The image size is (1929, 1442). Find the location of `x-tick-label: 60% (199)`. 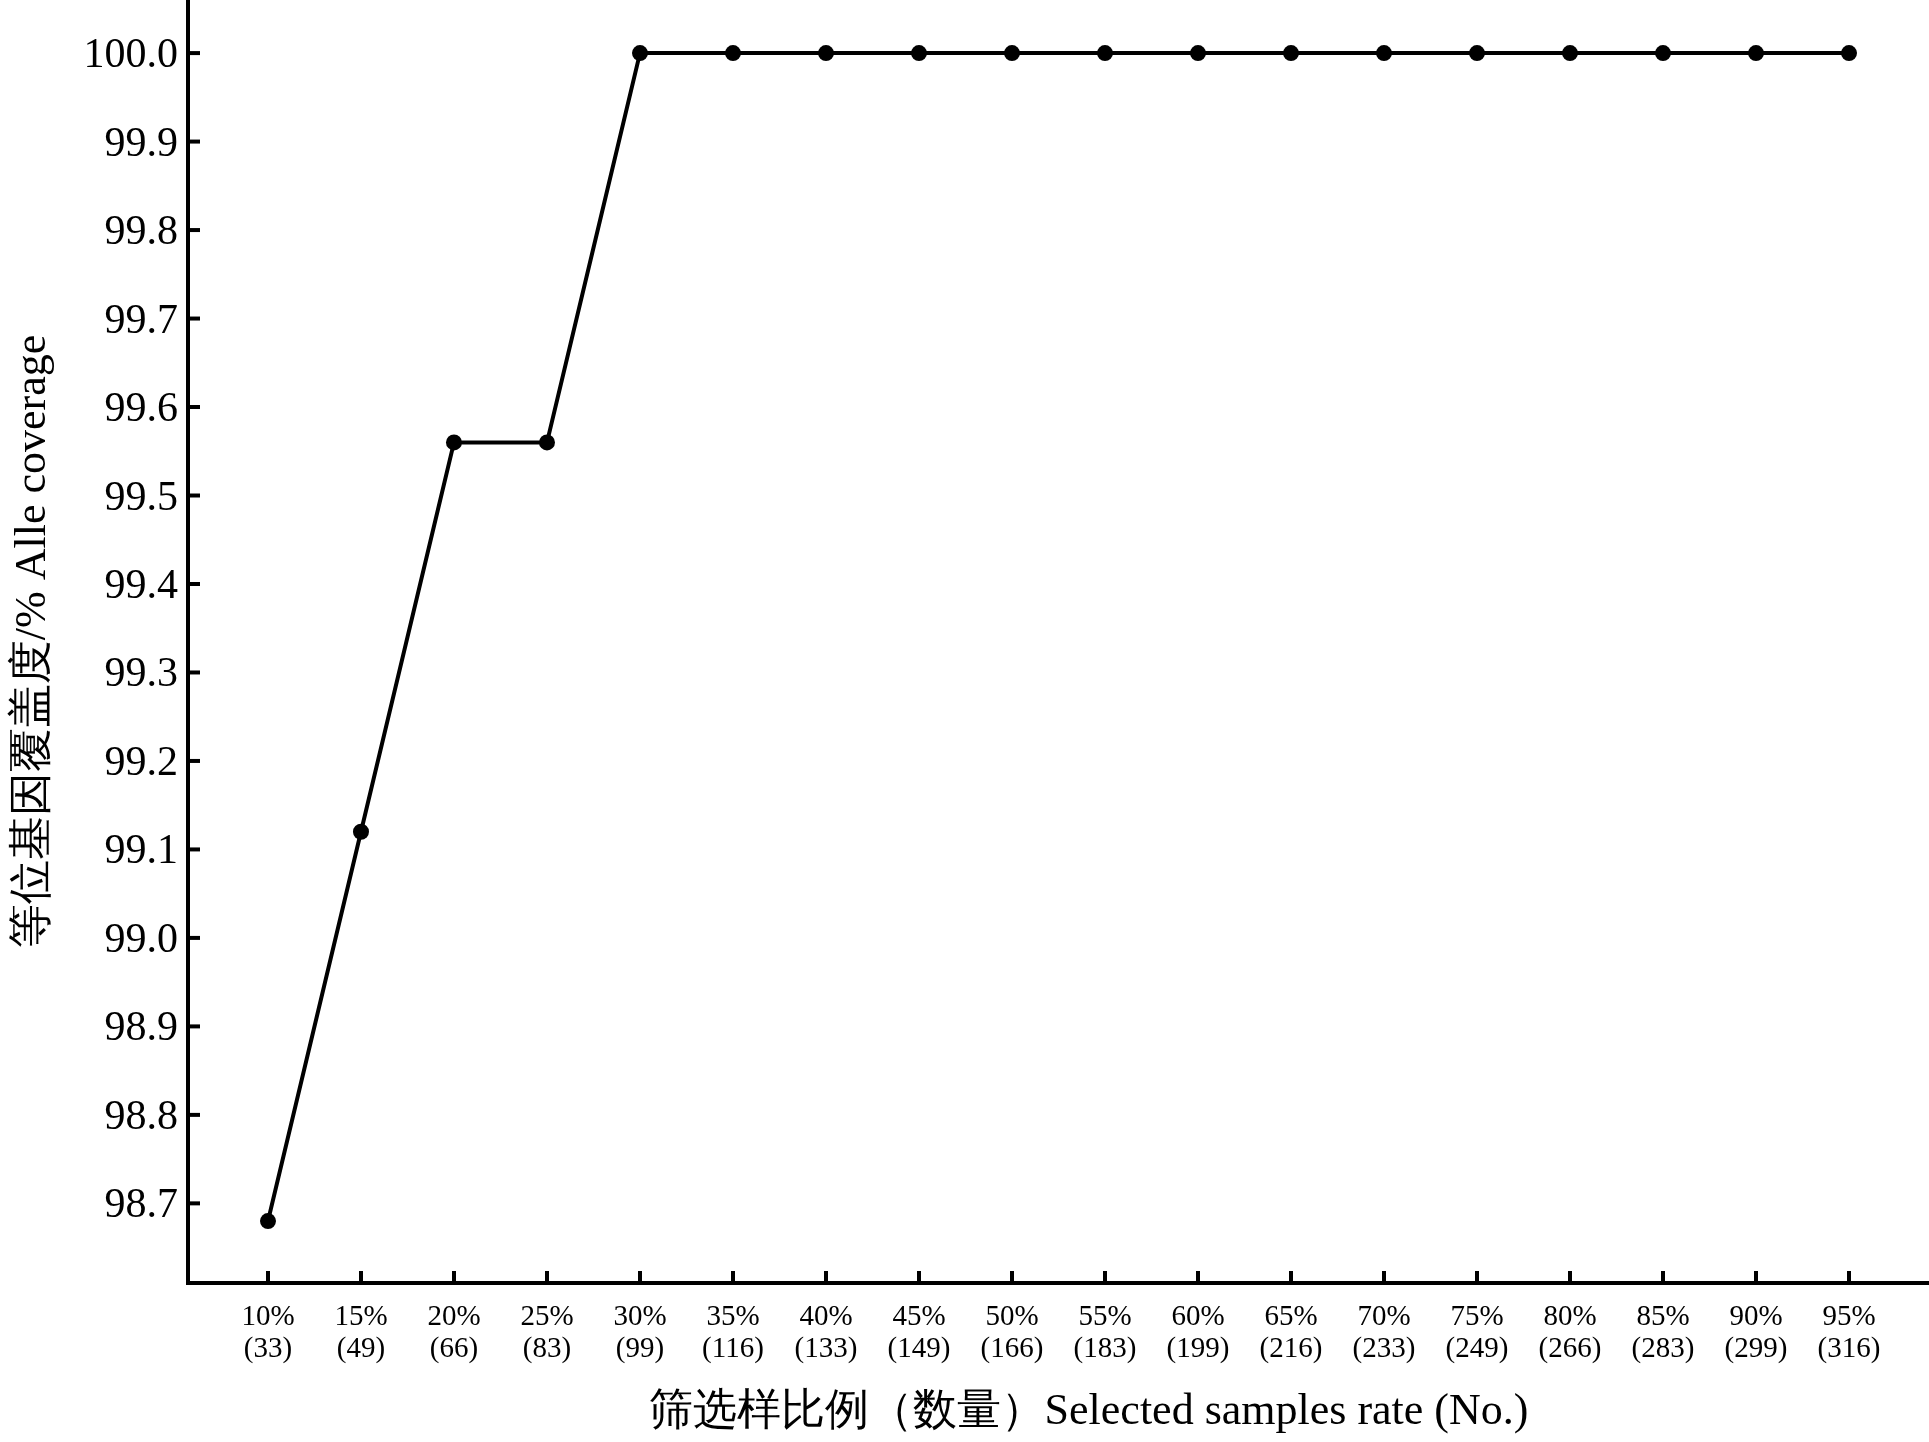

x-tick-label: 60% (199) is located at coordinates (1198, 1331).